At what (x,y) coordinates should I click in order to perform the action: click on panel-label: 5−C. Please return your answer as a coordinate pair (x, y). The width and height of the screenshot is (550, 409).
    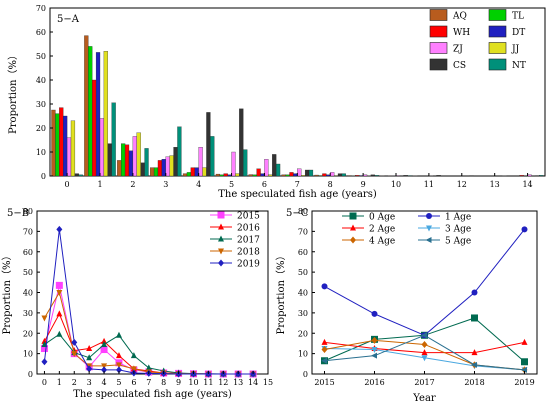
    Looking at the image, I should click on (297, 213).